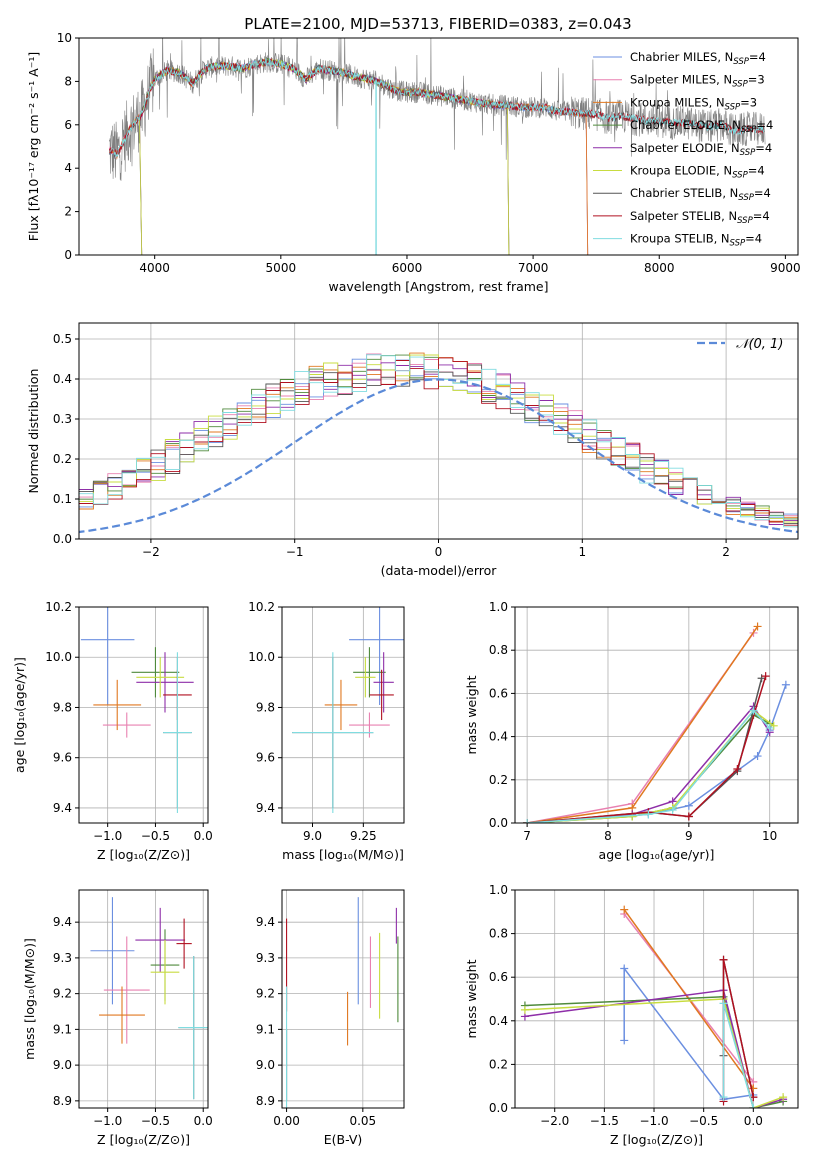 The image size is (819, 1170). Describe the element at coordinates (62, 1029) in the screenshot. I see `y-tick-label: 9.1` at that location.